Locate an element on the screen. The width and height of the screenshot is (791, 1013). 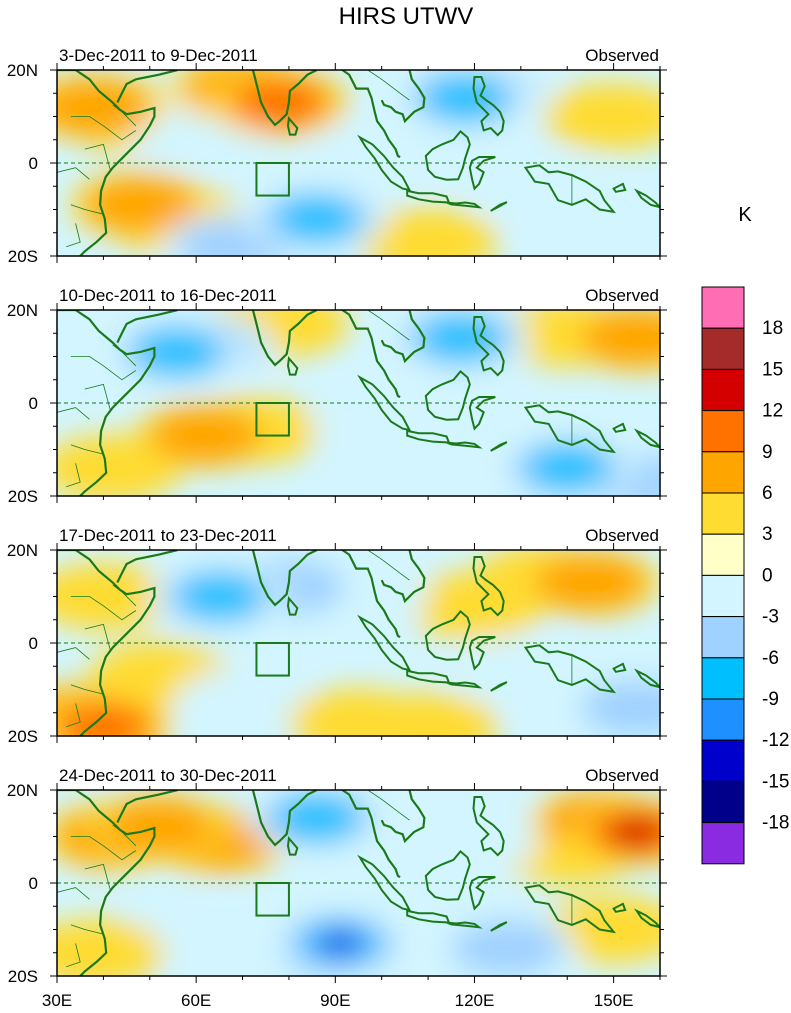
panel-period: 10-Dec-2011 to 16-Dec-2011 is located at coordinates (168, 295).